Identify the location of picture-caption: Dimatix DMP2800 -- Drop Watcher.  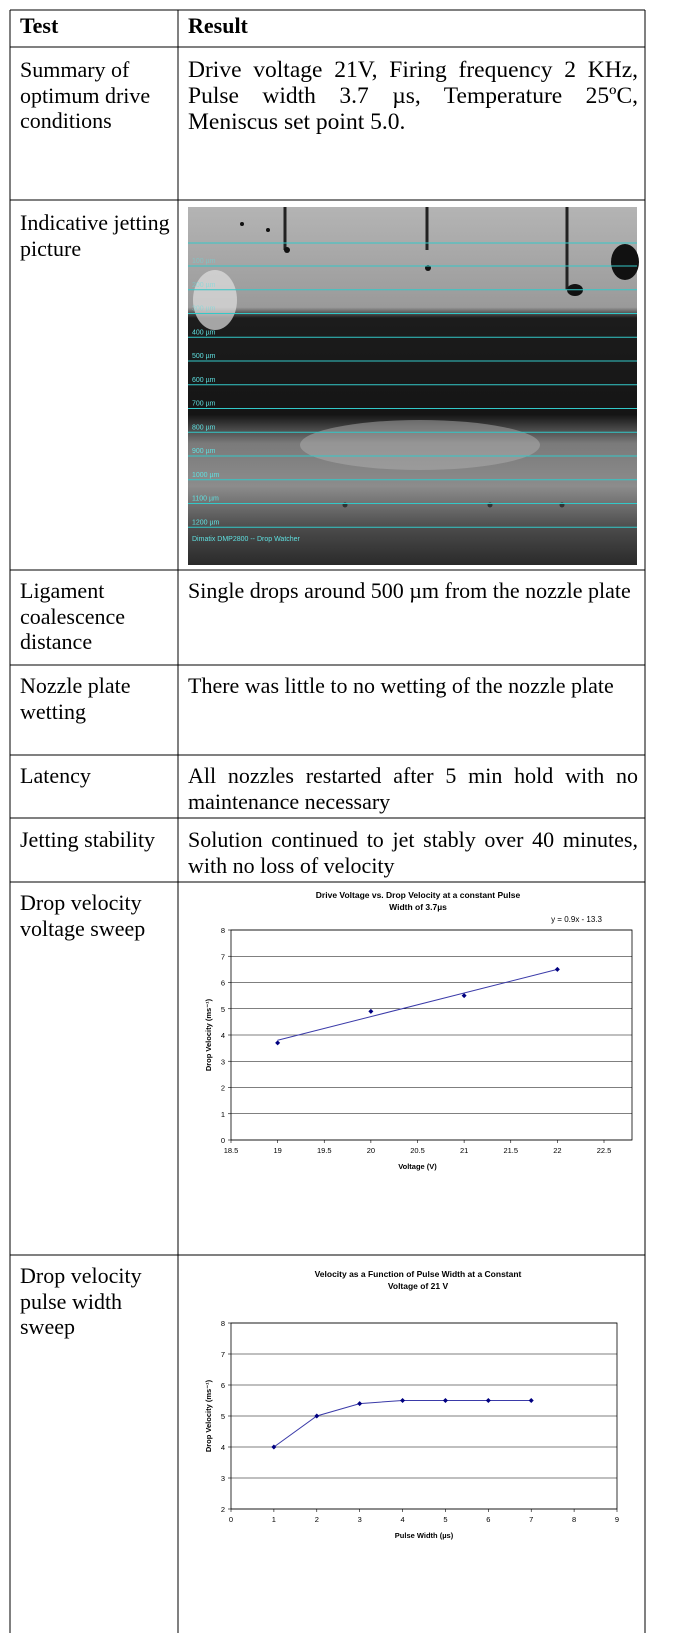
(246, 539).